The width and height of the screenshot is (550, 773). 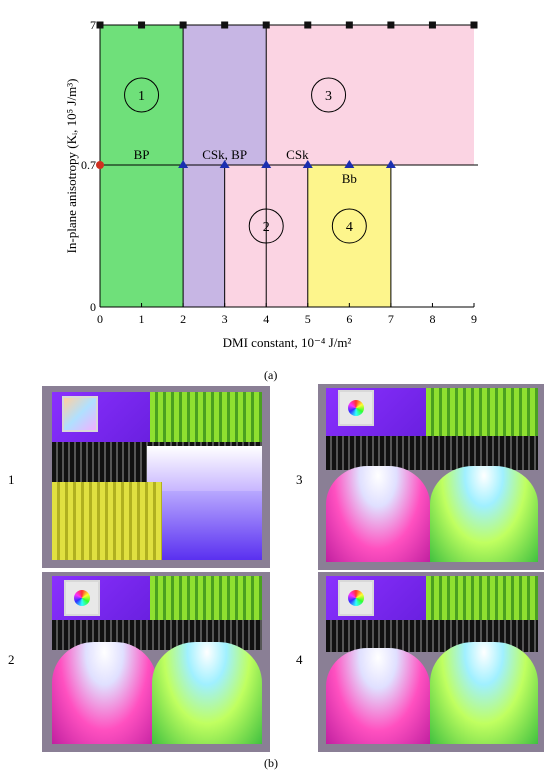 What do you see at coordinates (297, 154) in the screenshot?
I see `annotation-csk: CSk` at bounding box center [297, 154].